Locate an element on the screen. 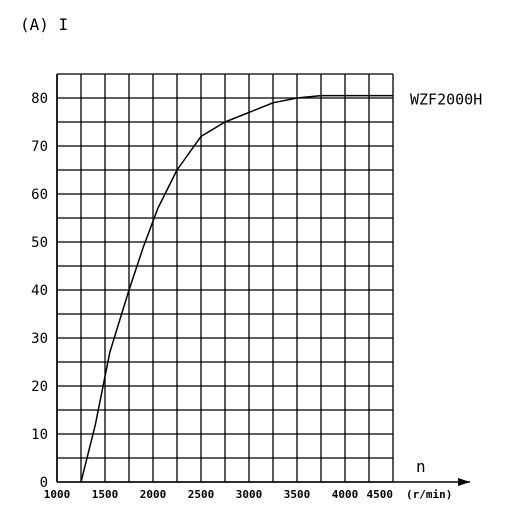  y-axis-label: (A) I is located at coordinates (44, 24).